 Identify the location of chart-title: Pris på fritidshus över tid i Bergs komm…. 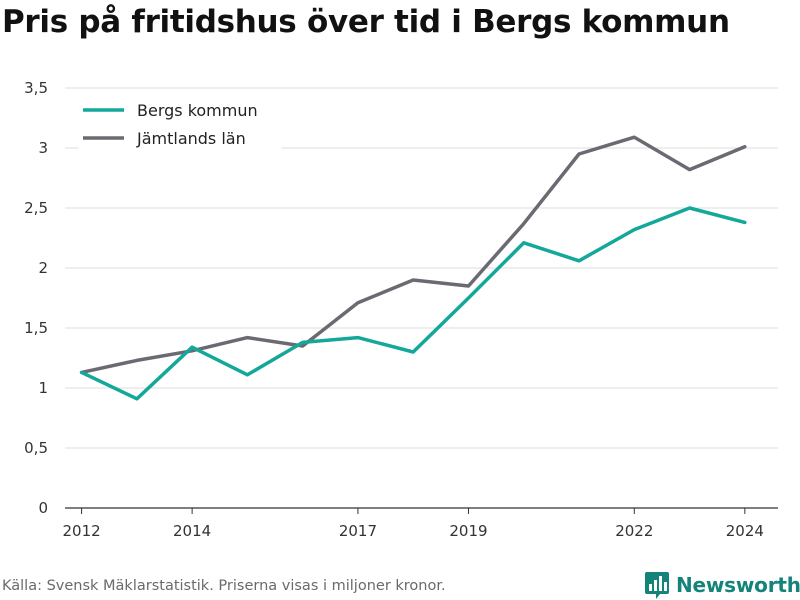
(366, 22).